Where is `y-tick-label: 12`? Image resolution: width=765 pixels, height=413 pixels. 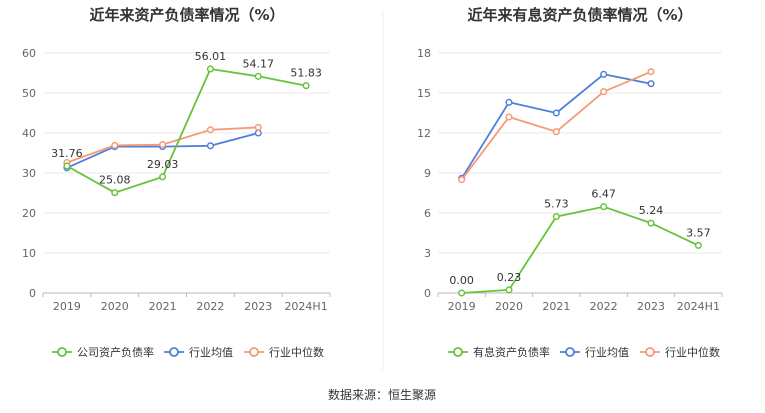 y-tick-label: 12 is located at coordinates (424, 133).